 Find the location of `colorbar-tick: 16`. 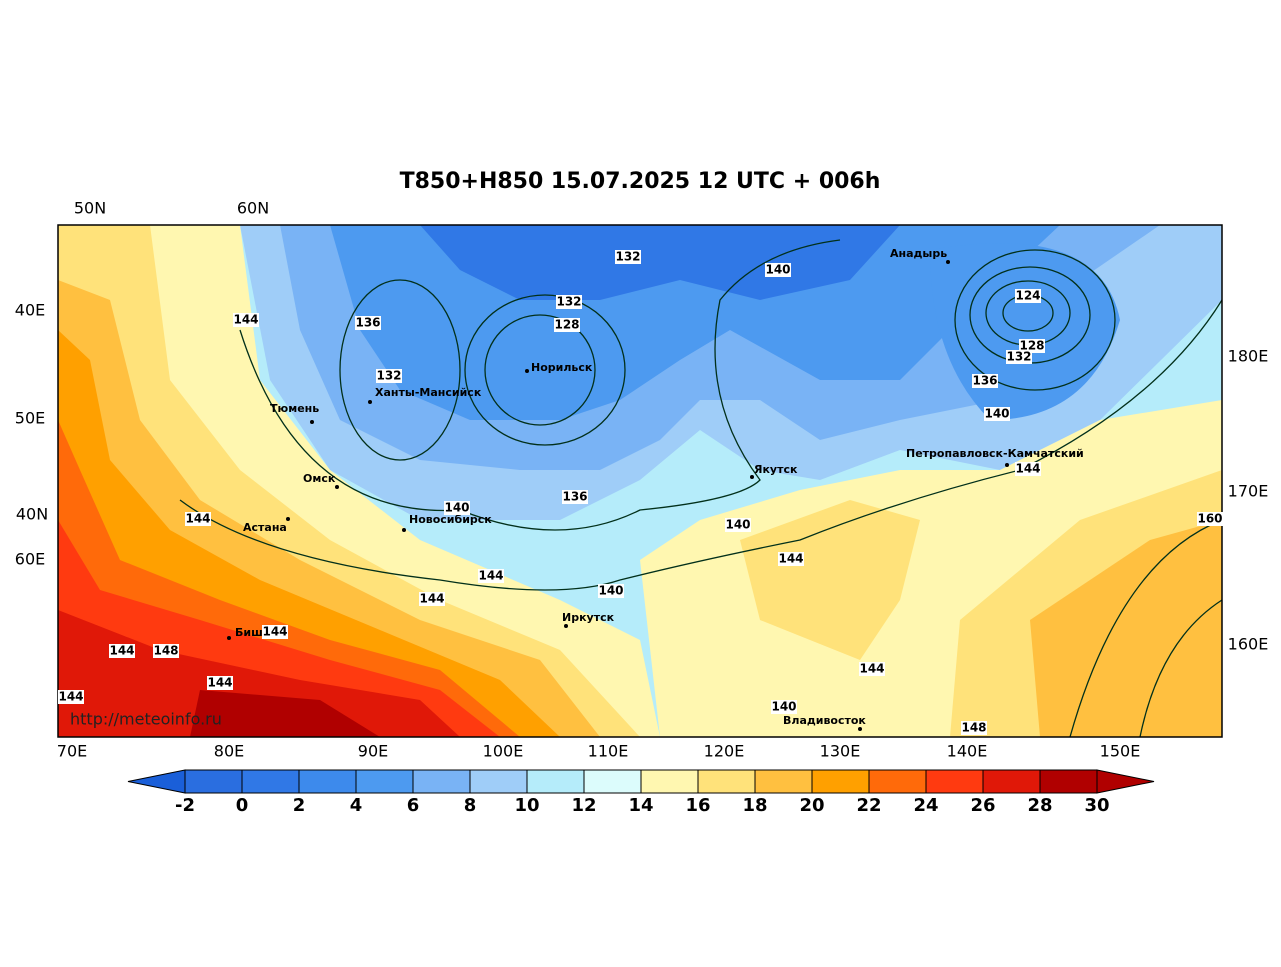

colorbar-tick: 16 is located at coordinates (697, 805).